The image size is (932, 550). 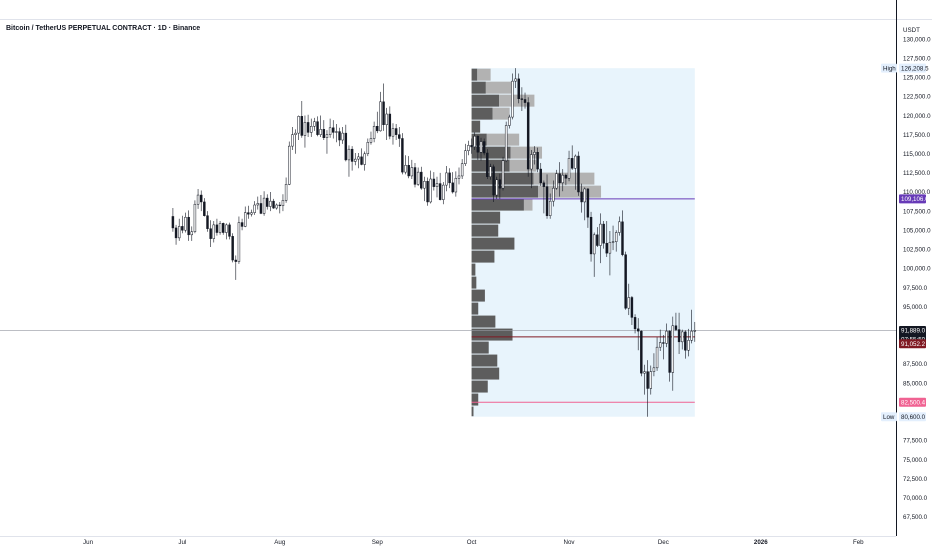 I want to click on value-area-low-badge-bg, so click(x=912, y=402).